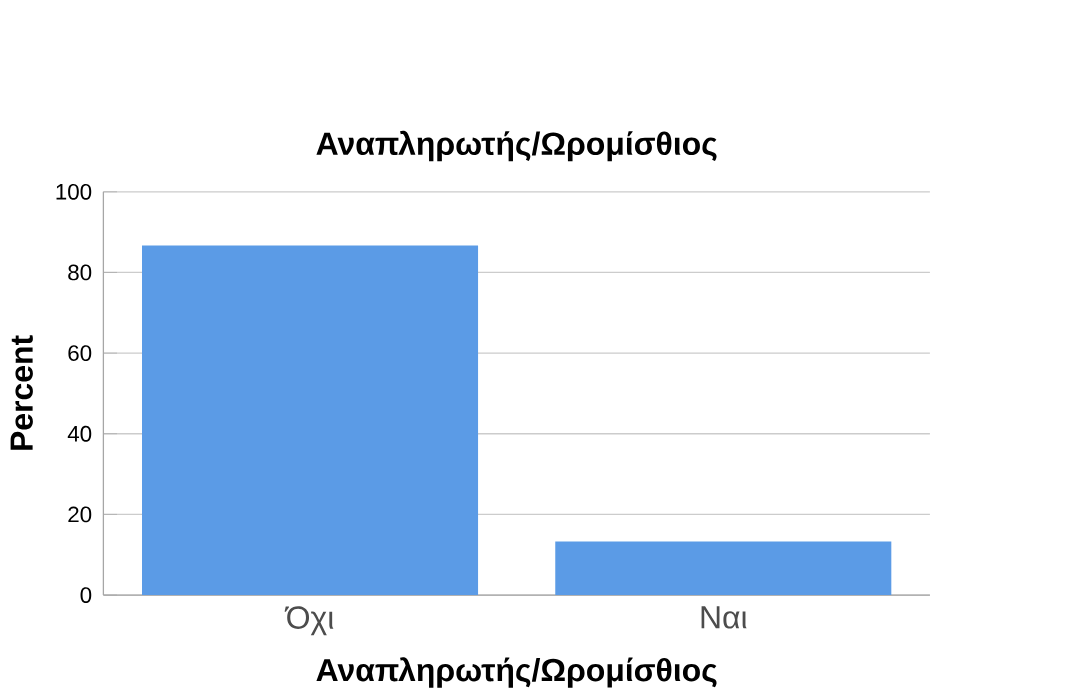 Image resolution: width=1070 pixels, height=698 pixels. What do you see at coordinates (724, 617) in the screenshot?
I see `x-tick-label: Ναι` at bounding box center [724, 617].